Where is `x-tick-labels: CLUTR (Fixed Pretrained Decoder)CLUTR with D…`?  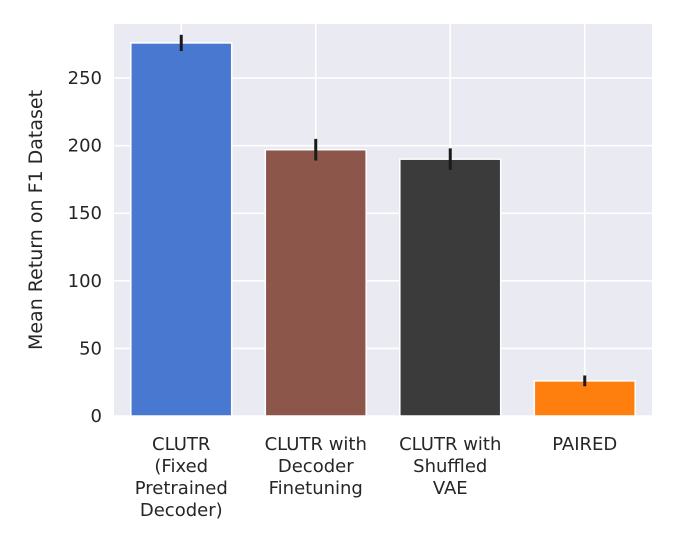 x-tick-labels: CLUTR (Fixed Pretrained Decoder)CLUTR with D… is located at coordinates (376, 477).